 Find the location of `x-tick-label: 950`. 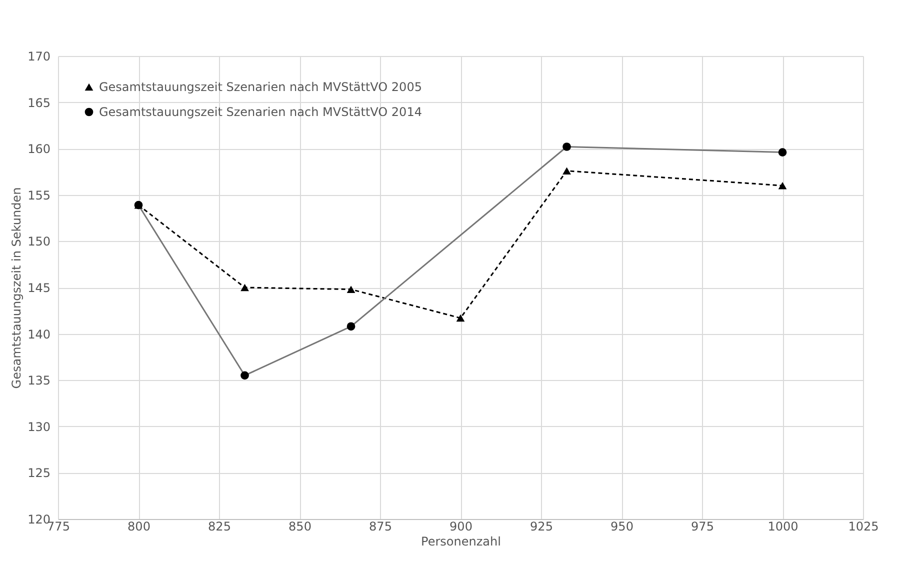

x-tick-label: 950 is located at coordinates (622, 527).